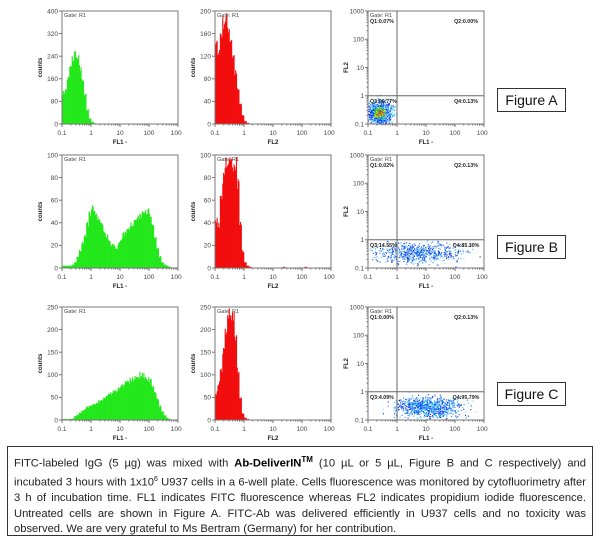 This screenshot has height=541, width=600. I want to click on x-tick-label: 100, so click(455, 429).